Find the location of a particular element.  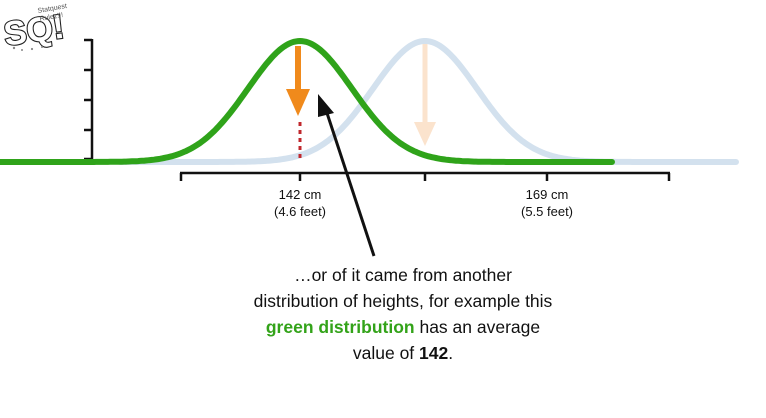

caption-line-4-prefix: value of is located at coordinates (386, 353).